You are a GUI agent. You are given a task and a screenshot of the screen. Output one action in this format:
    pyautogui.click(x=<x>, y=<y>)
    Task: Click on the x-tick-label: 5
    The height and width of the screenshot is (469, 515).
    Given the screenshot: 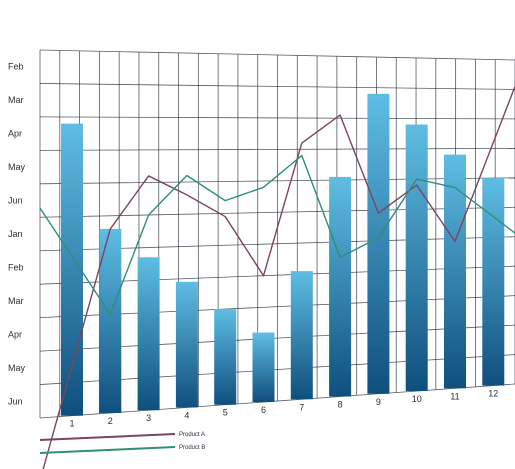 What is the action you would take?
    pyautogui.click(x=225, y=413)
    